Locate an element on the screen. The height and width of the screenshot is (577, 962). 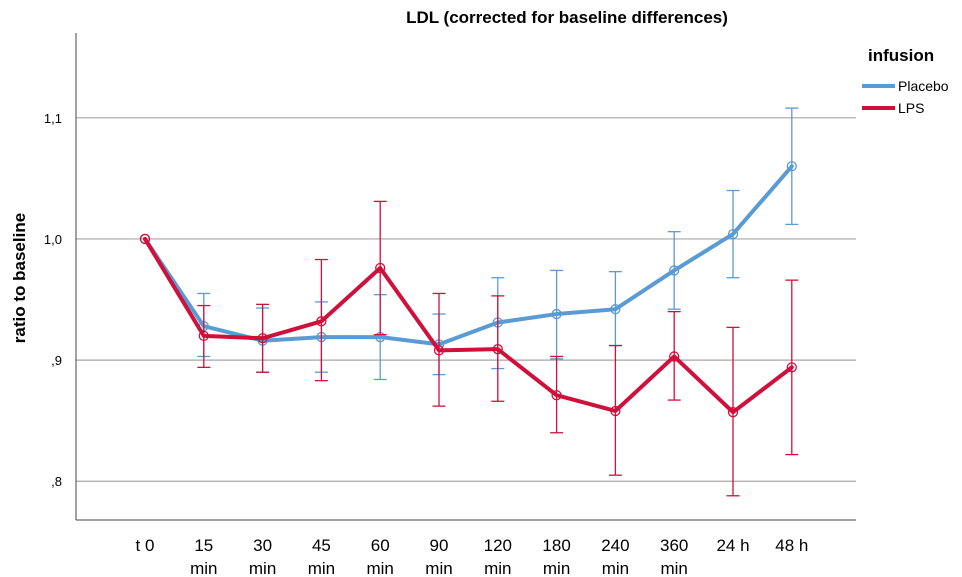
x-tick-label: t 0 is located at coordinates (145, 545).